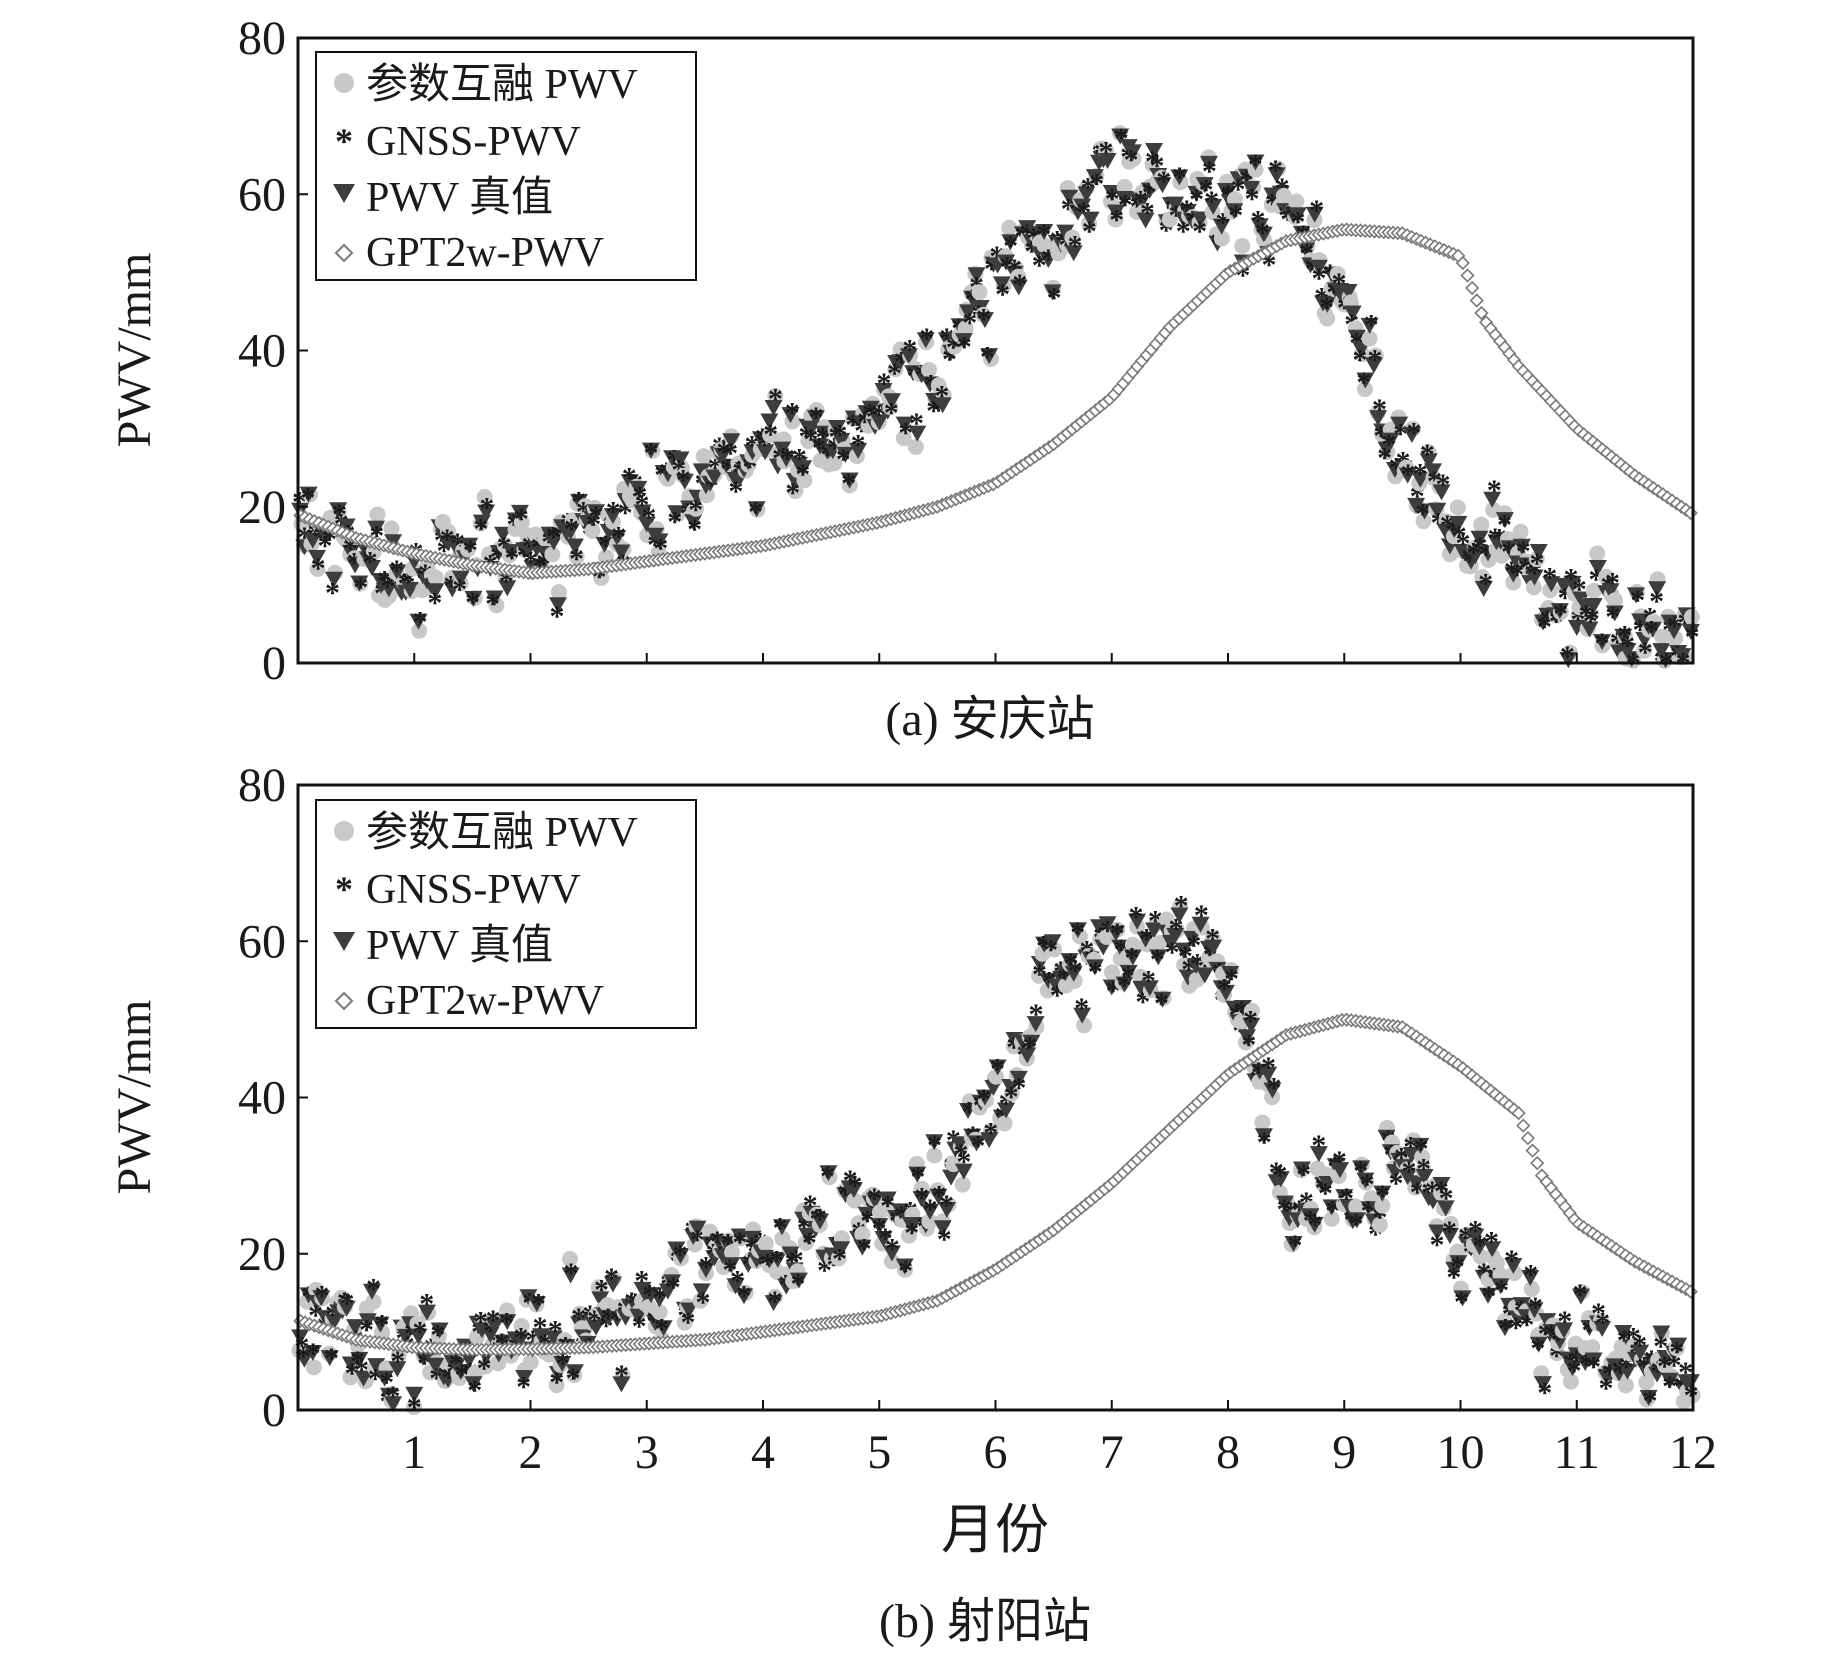  I want to click on sheyang-caption: (b) 射阳站, so click(985, 1621).